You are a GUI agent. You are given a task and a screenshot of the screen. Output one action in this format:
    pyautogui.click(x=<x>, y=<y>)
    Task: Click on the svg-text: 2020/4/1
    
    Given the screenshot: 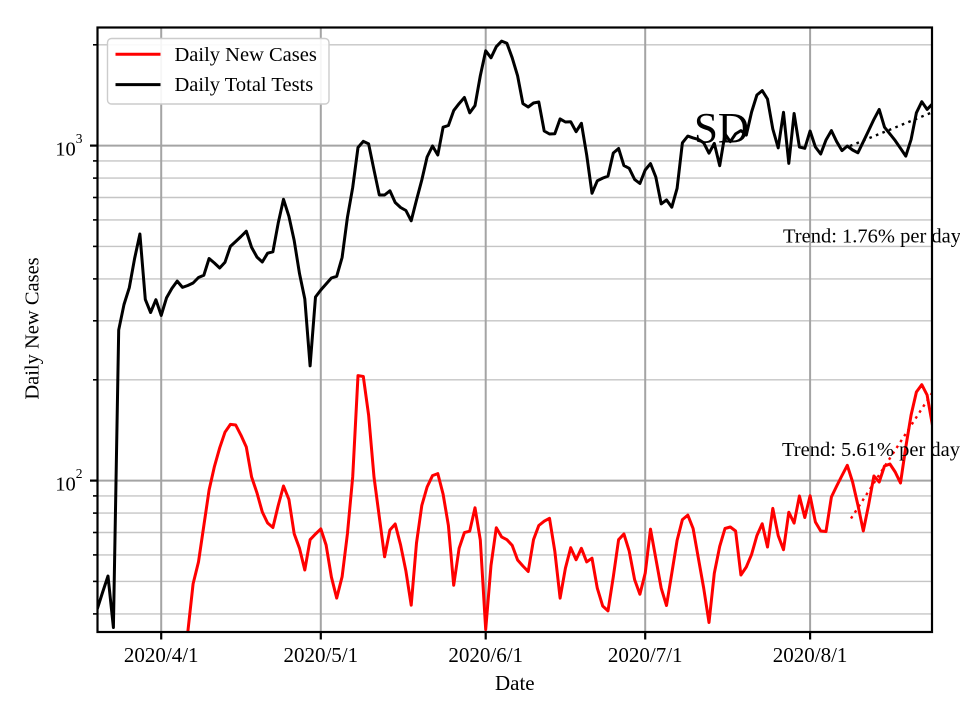 What is the action you would take?
    pyautogui.click(x=161, y=655)
    